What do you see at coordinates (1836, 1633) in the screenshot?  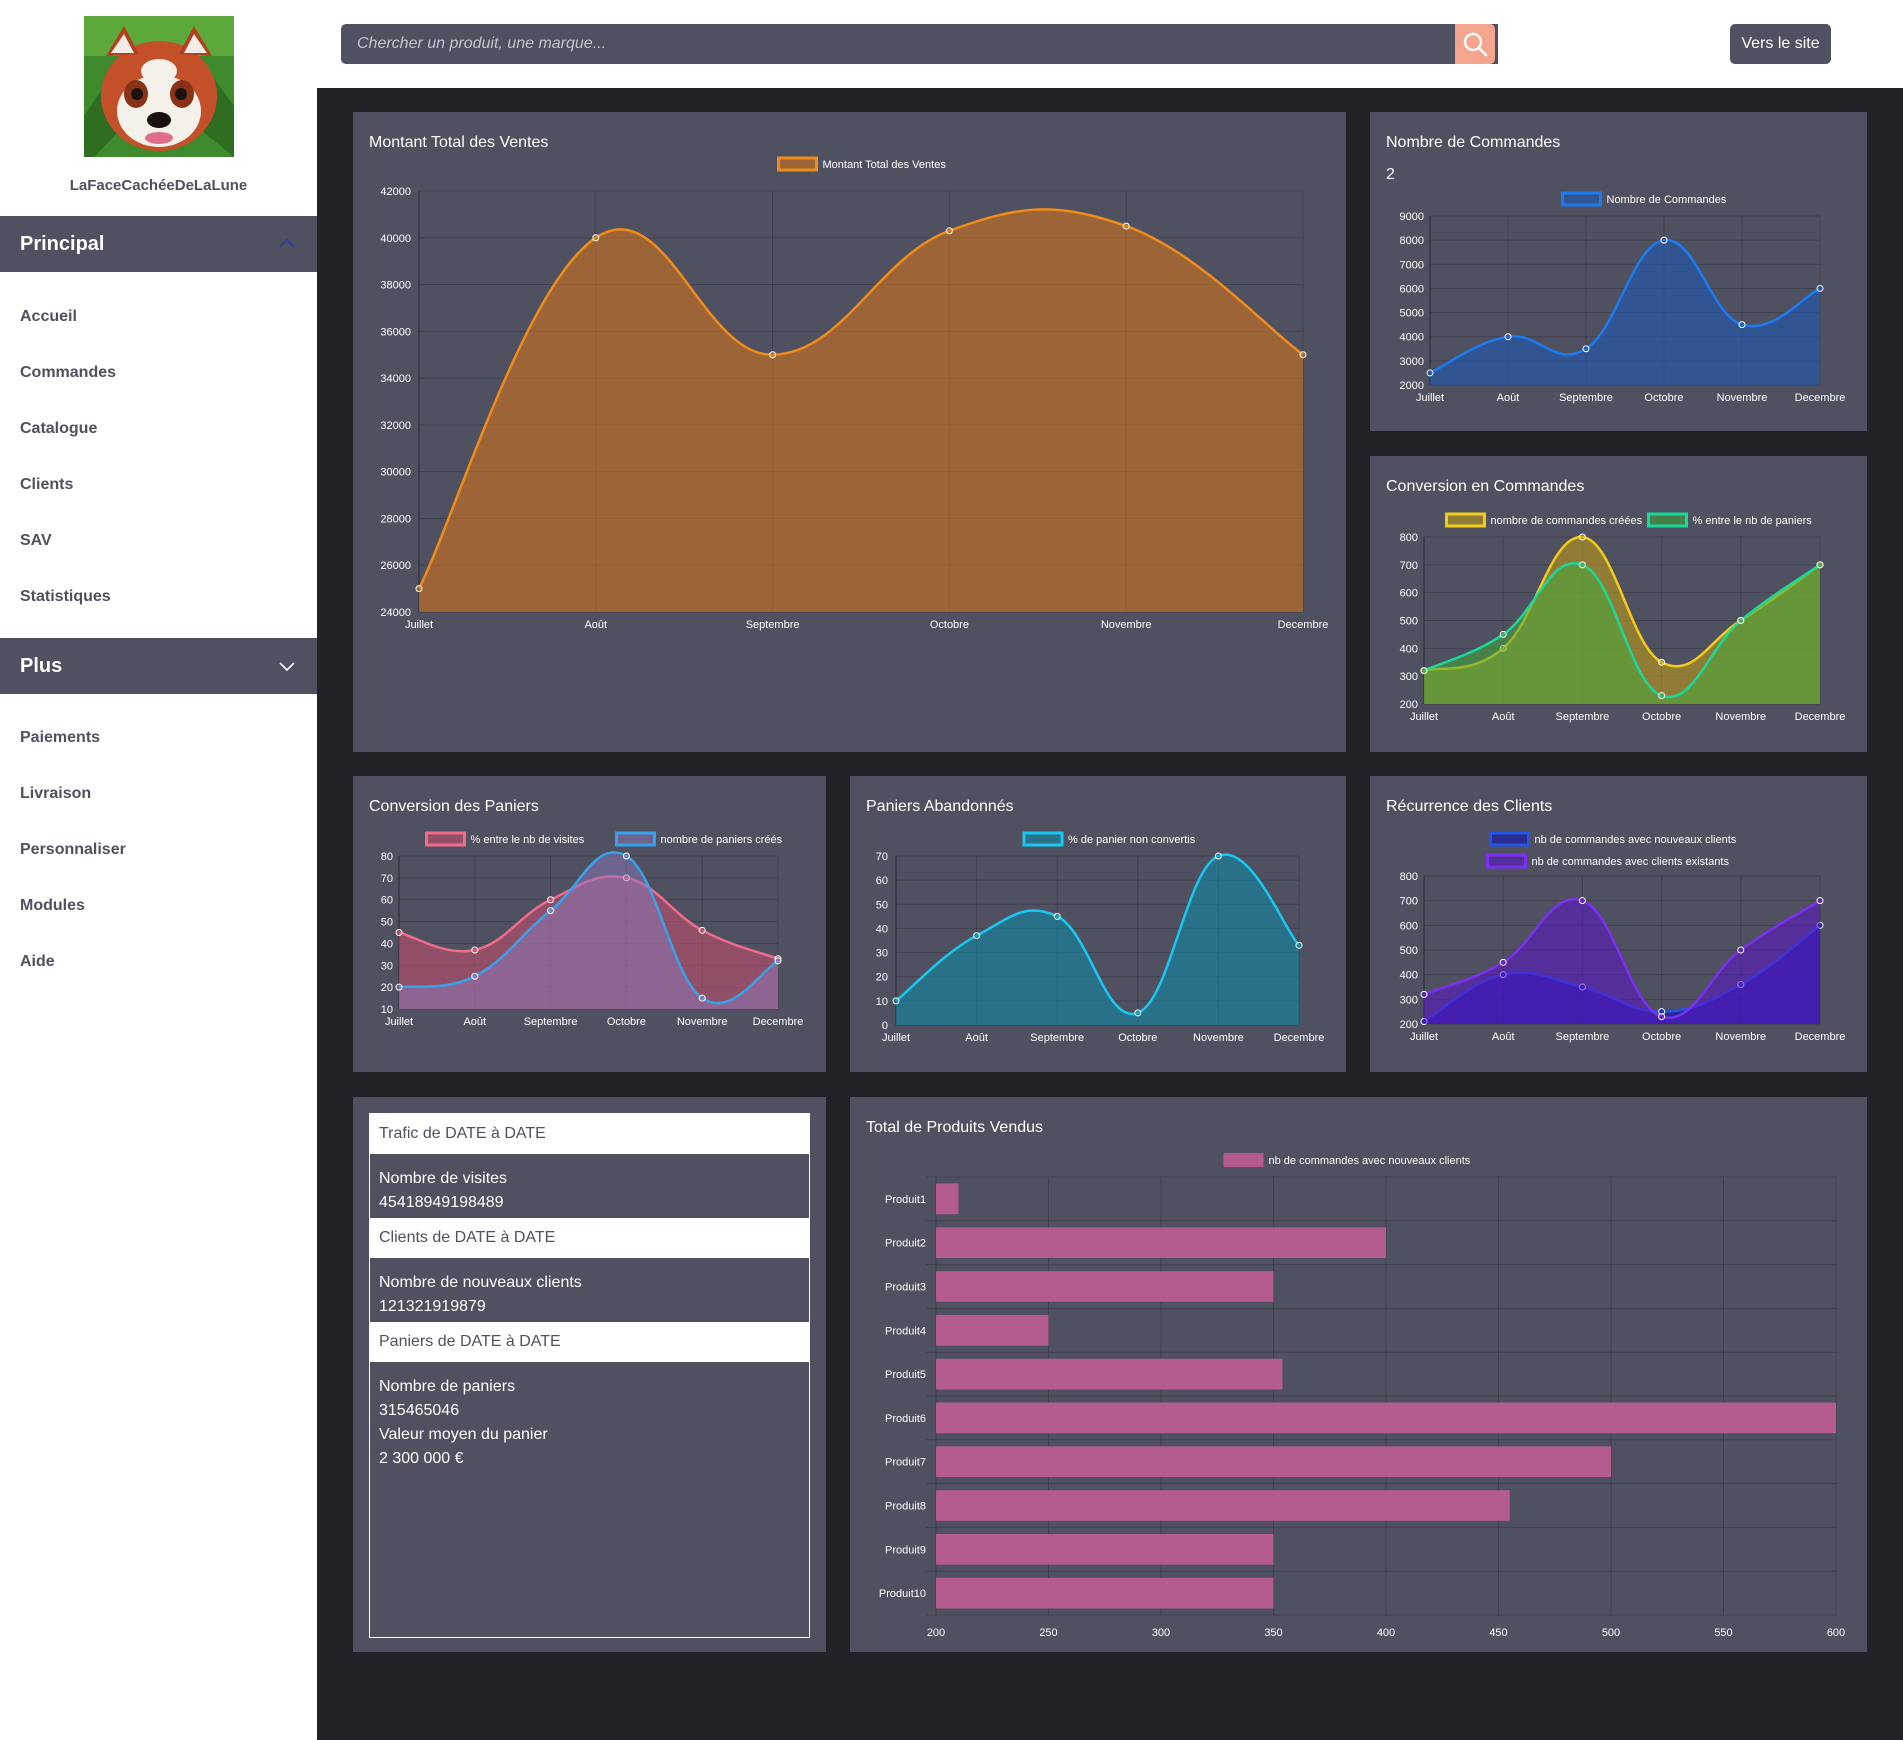 I see `x-tick-label: 600` at bounding box center [1836, 1633].